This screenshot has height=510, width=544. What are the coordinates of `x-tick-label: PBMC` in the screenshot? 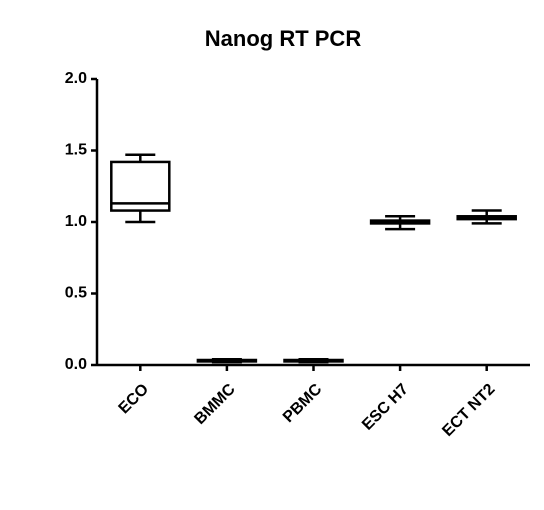 It's located at (303, 403).